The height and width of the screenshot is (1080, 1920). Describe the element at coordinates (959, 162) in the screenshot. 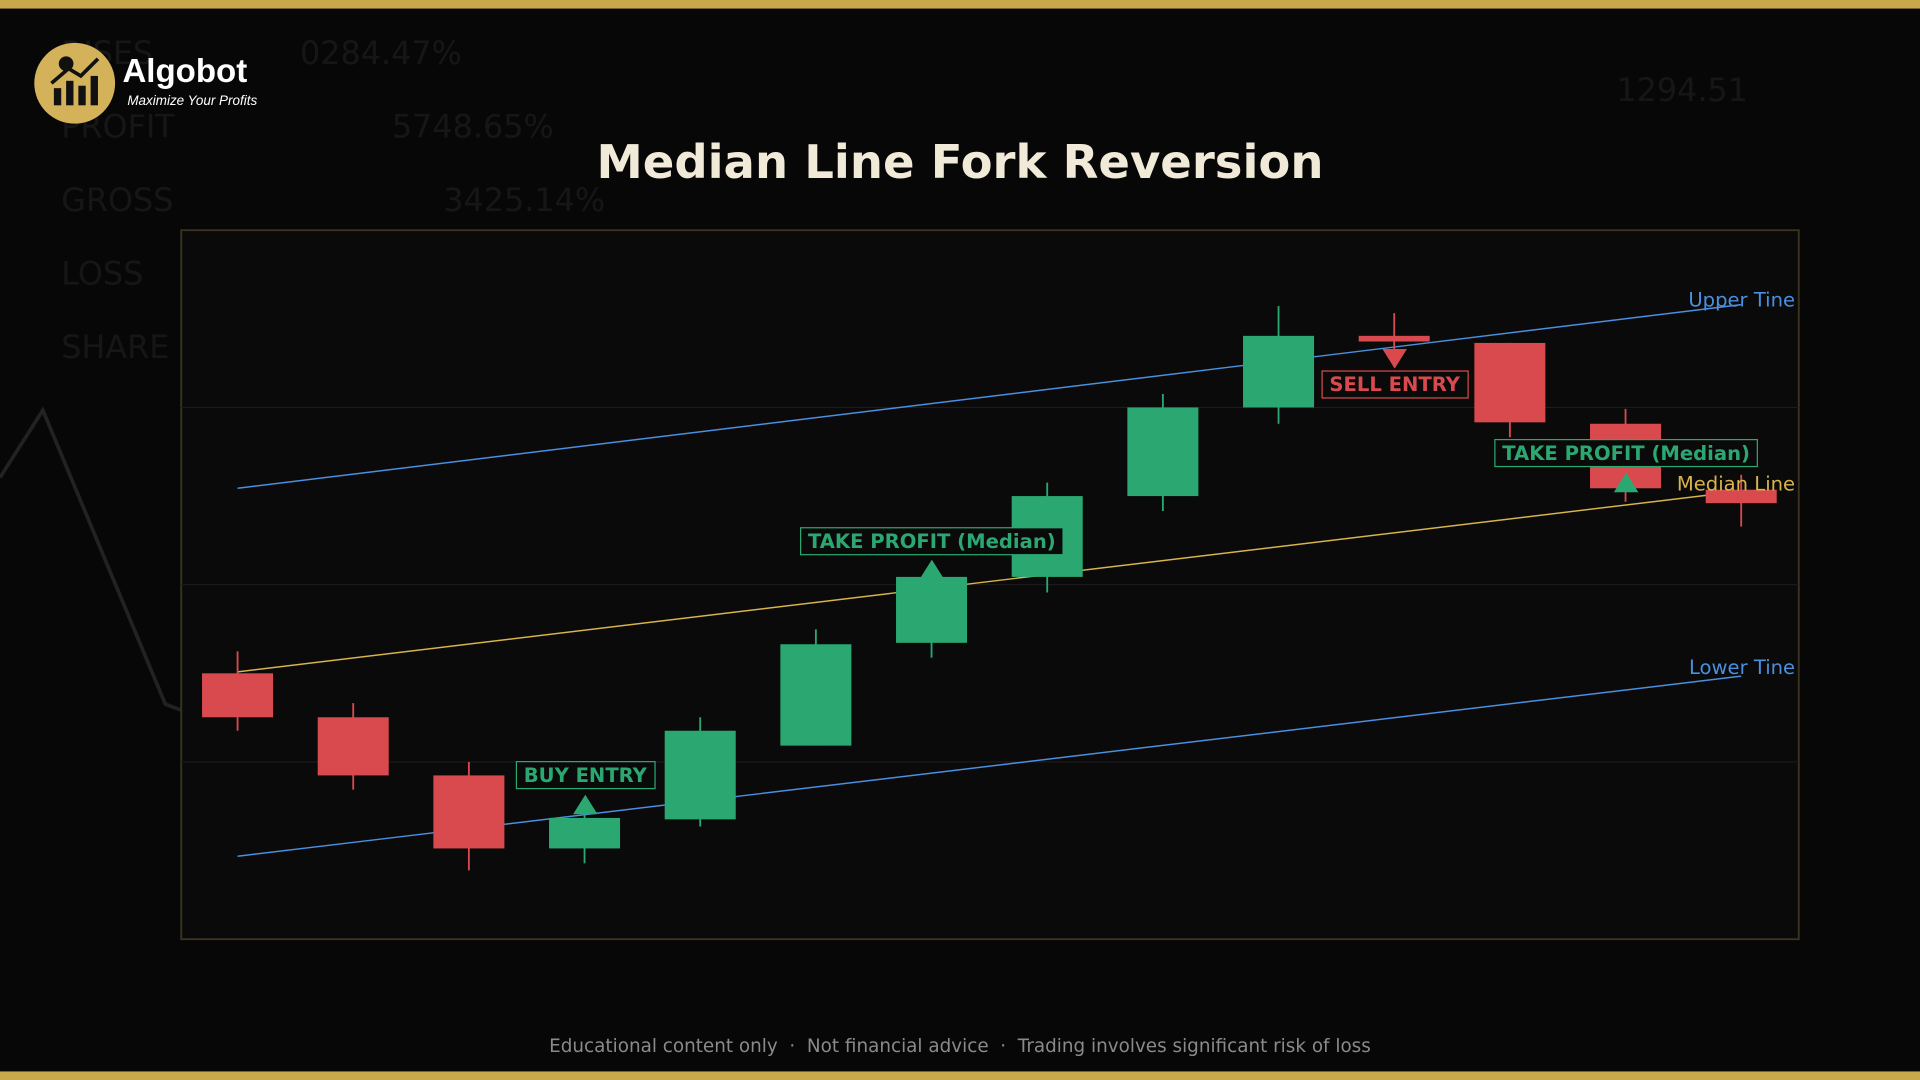

I see `chart-title: Median Line Fork Reversion` at that location.